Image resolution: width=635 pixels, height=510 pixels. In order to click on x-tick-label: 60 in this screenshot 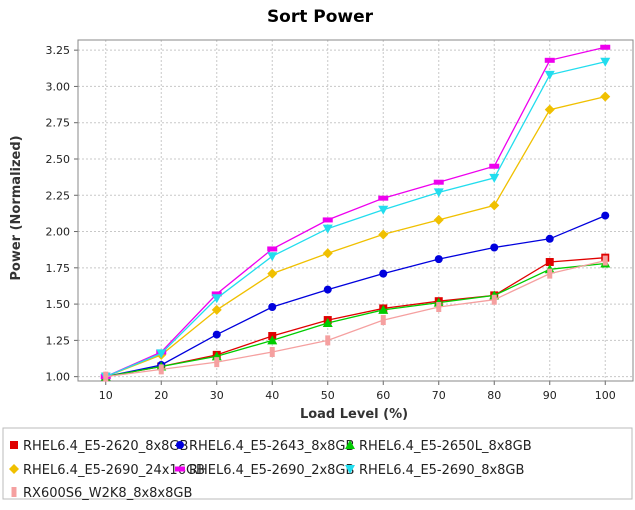, I will do `click(383, 395)`.